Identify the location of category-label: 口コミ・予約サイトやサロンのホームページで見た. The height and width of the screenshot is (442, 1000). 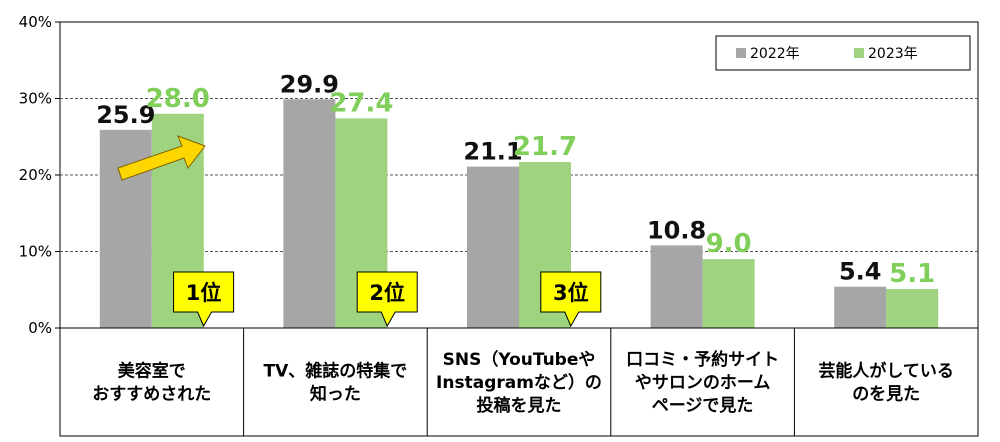
(702, 382).